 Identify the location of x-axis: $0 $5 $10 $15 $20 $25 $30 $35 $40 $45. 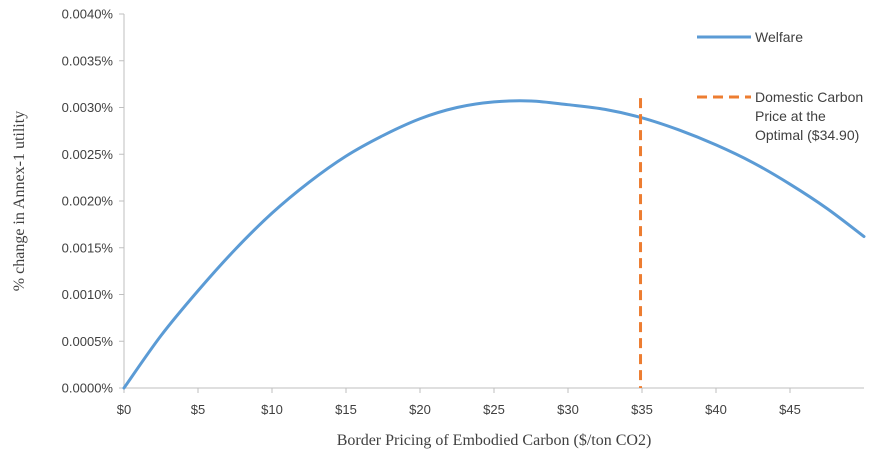
(490, 402).